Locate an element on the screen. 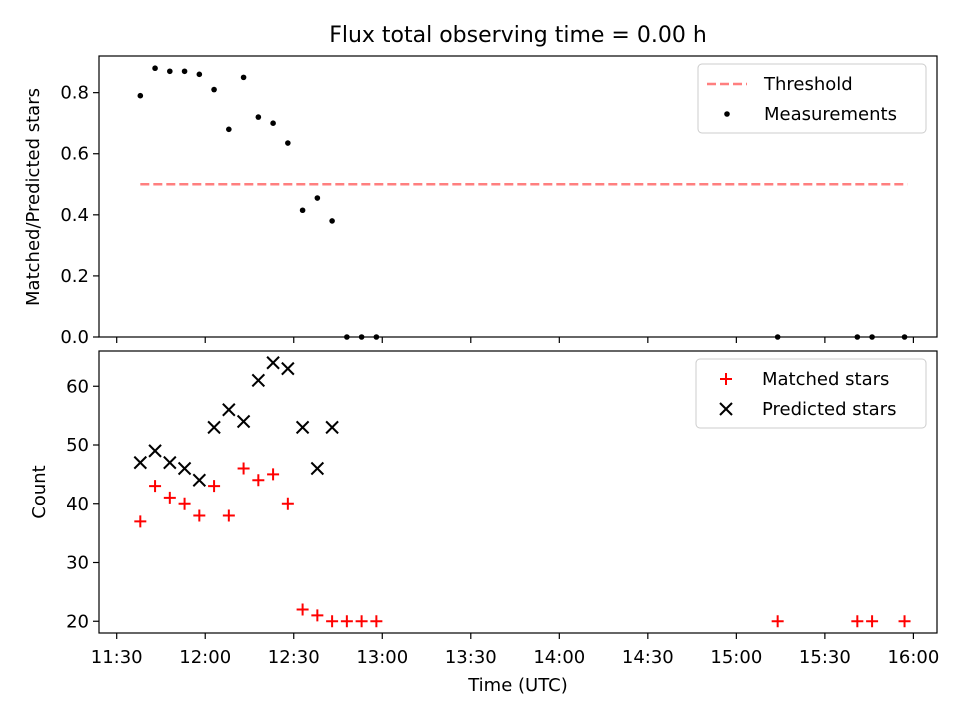  legend-predicted-label: Predicted stars is located at coordinates (829, 409).